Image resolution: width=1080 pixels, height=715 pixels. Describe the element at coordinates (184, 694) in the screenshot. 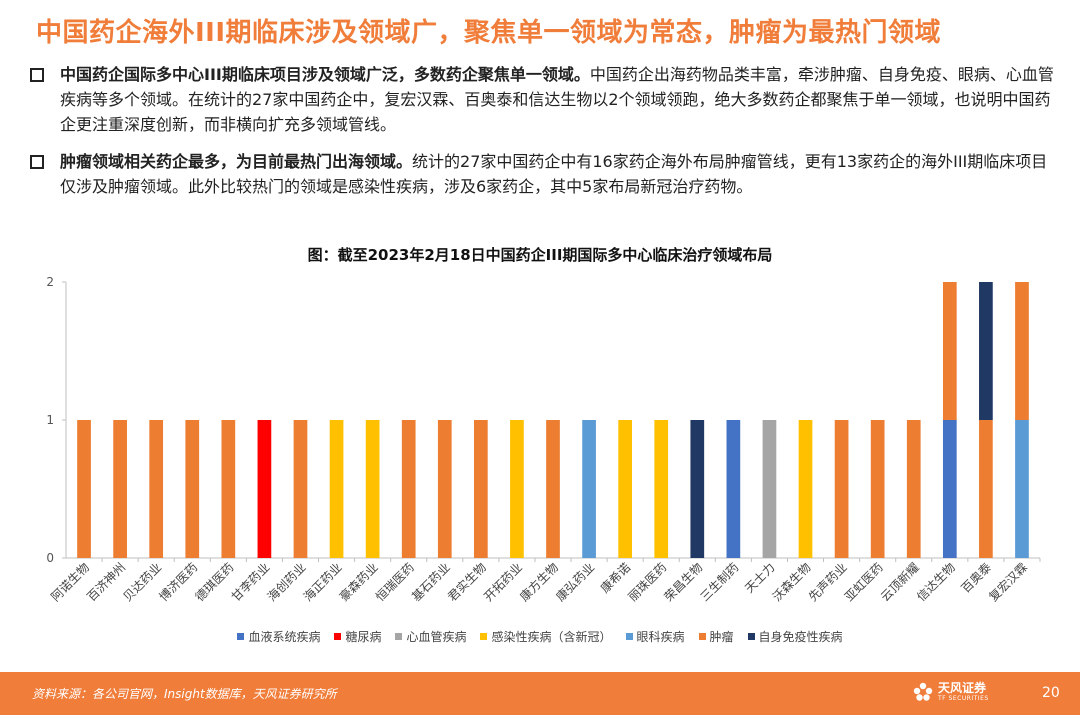

I see `source-note: 资料来源：各公司官网，Insight数据库，天风证券研究所` at that location.